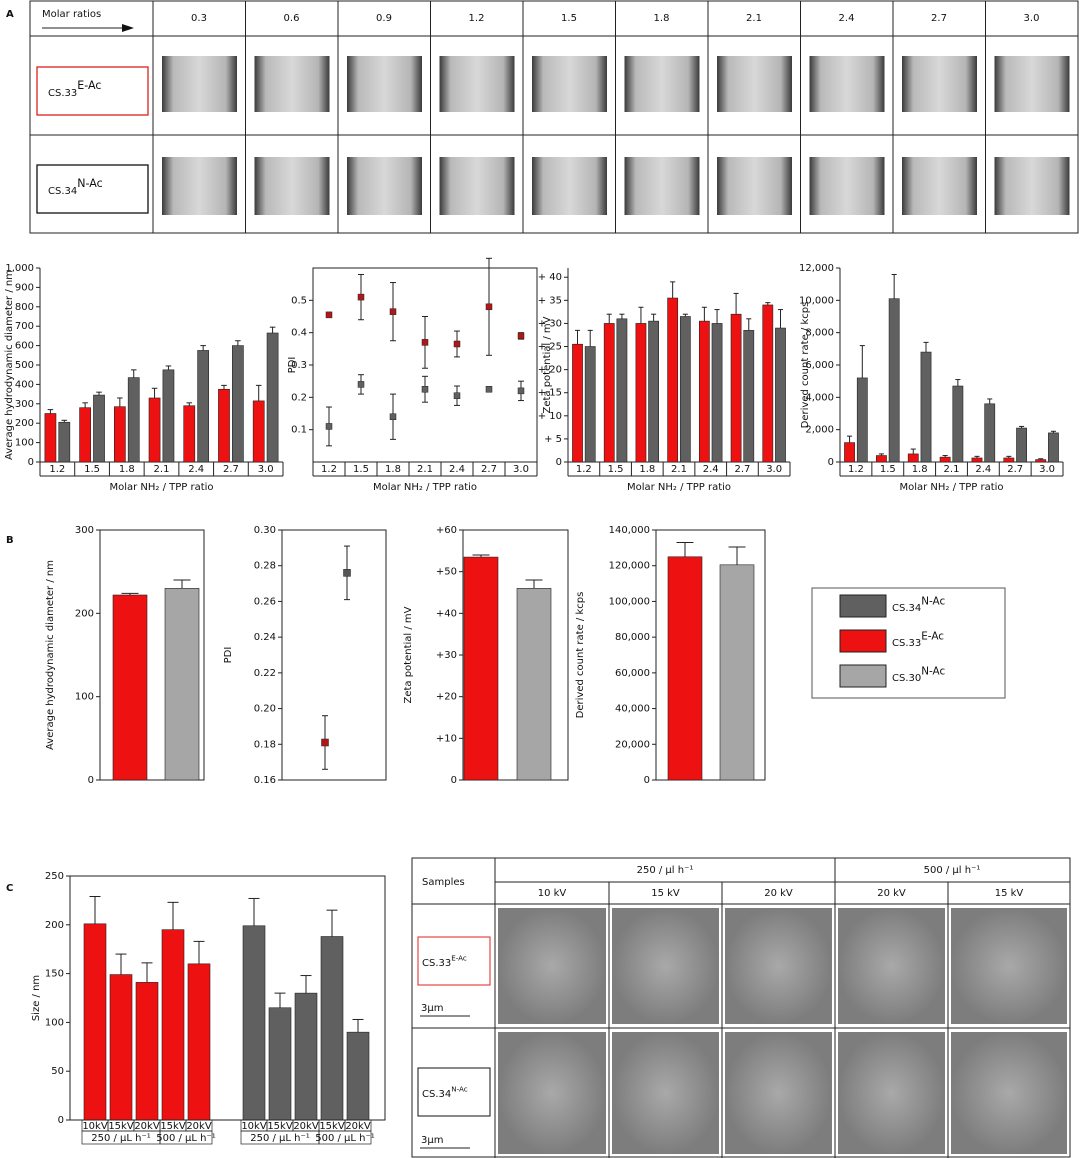 This screenshot has width=1080, height=1158. Describe the element at coordinates (24, 404) in the screenshot. I see `y-tick-label: 300` at that location.